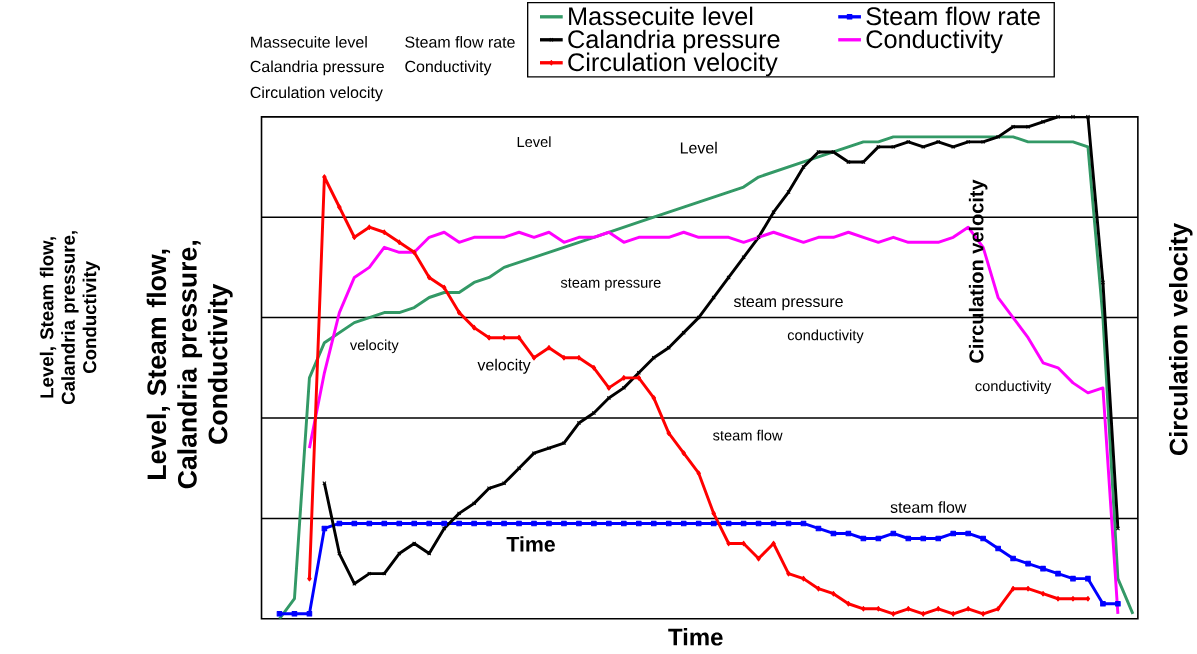 The width and height of the screenshot is (1197, 654). Describe the element at coordinates (69, 318) in the screenshot. I see `text: Level, Steam flow, Calandria pressure, Conductivity` at that location.